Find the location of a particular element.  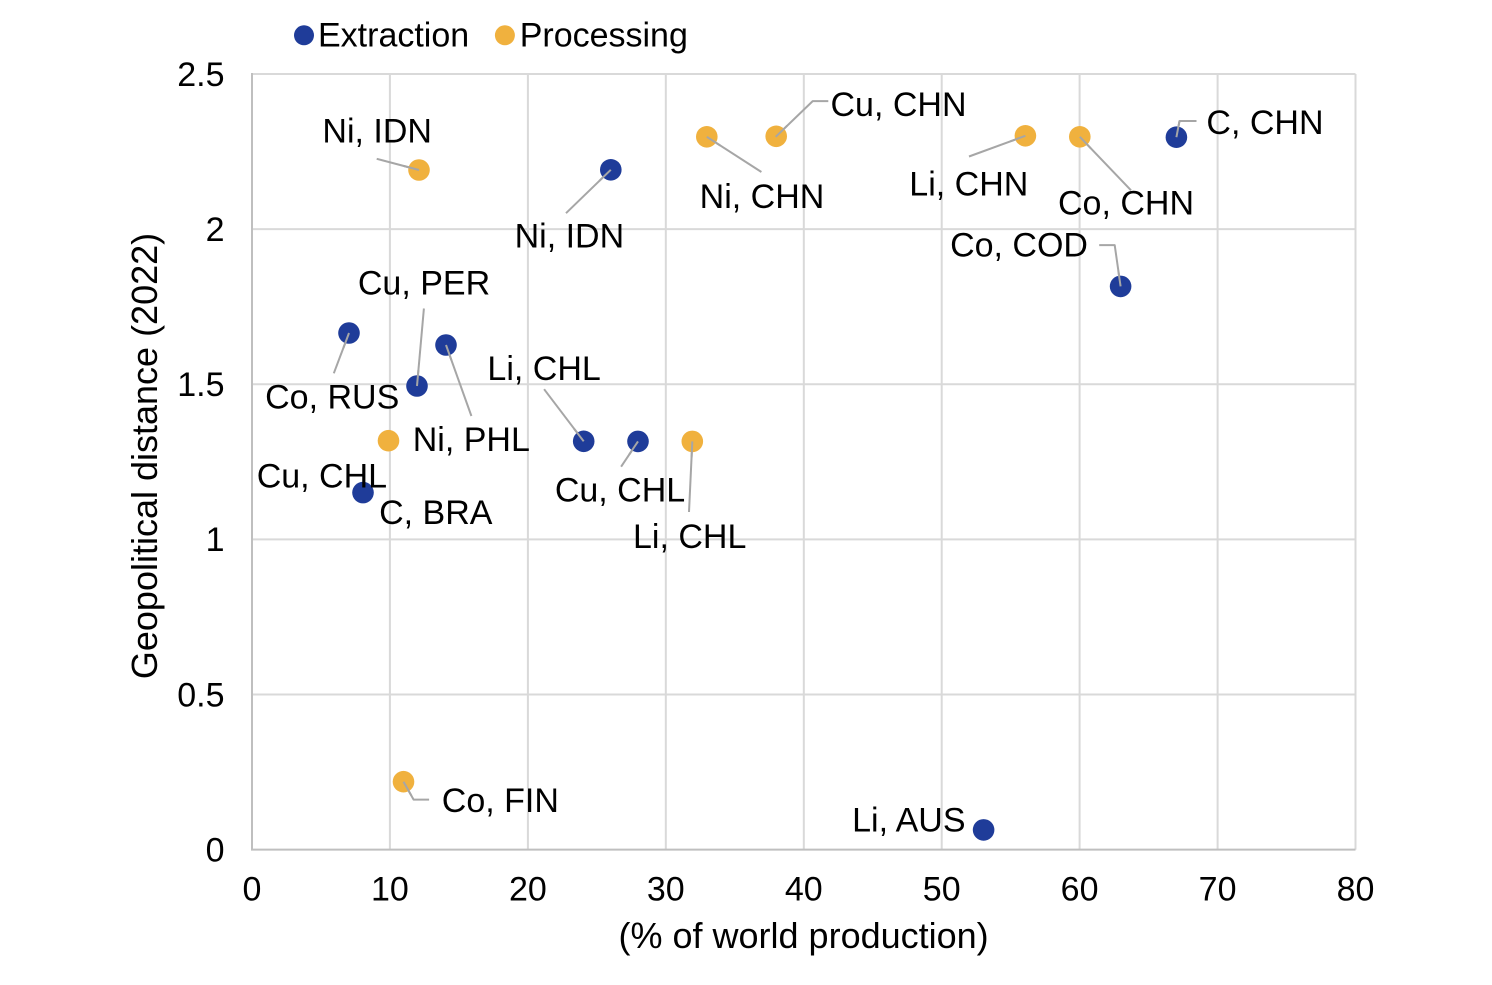

svg-text: Ni, PHL is located at coordinates (471, 440).